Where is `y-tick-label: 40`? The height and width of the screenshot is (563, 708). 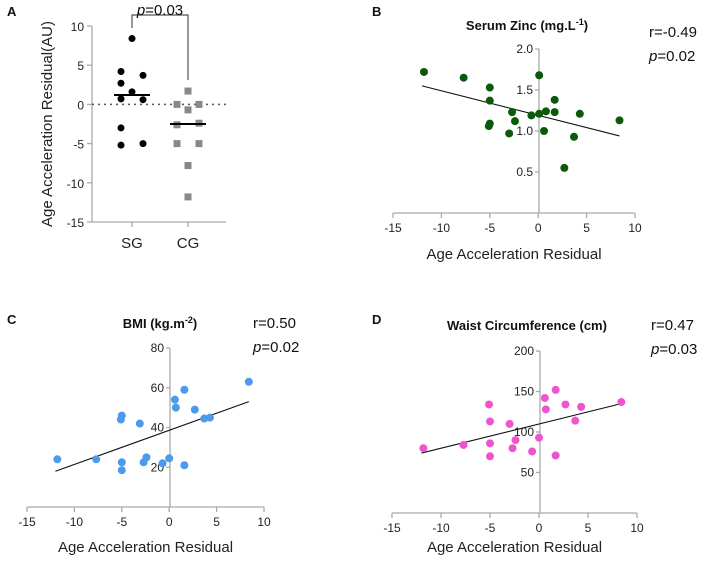 y-tick-label: 40 is located at coordinates (158, 428).